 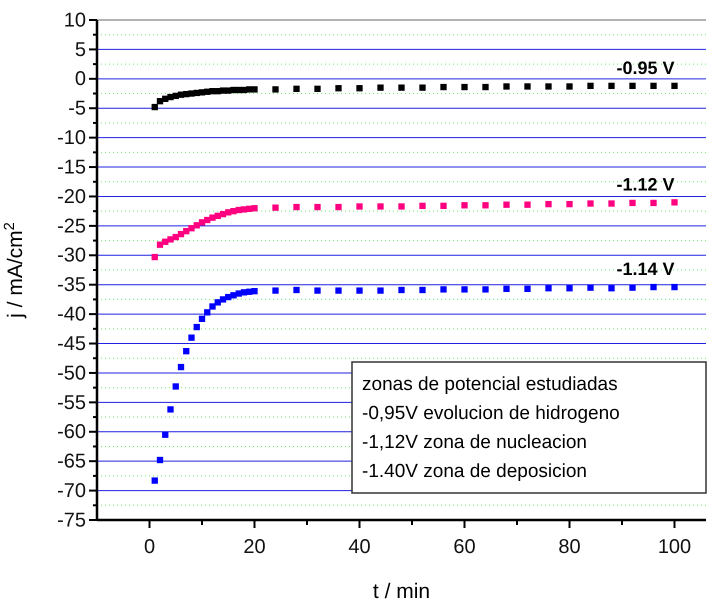 What do you see at coordinates (71, 403) in the screenshot?
I see `y-tick-label: -55` at bounding box center [71, 403].